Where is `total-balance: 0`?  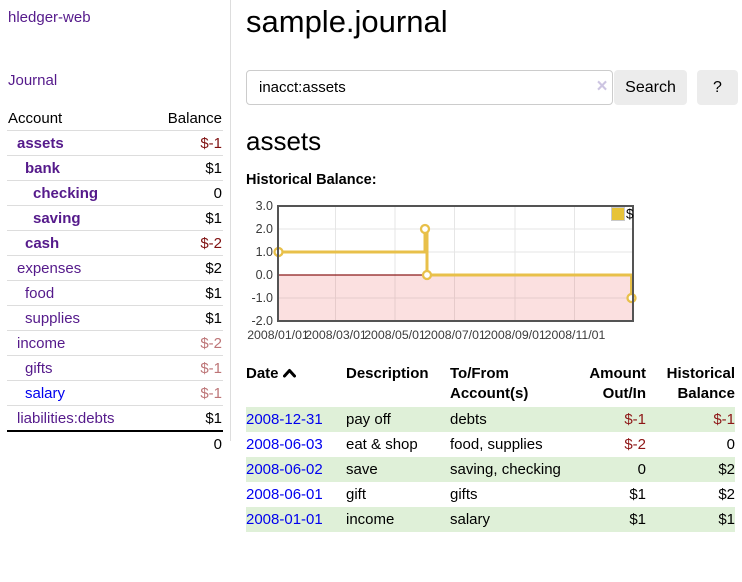 total-balance: 0 is located at coordinates (217, 444).